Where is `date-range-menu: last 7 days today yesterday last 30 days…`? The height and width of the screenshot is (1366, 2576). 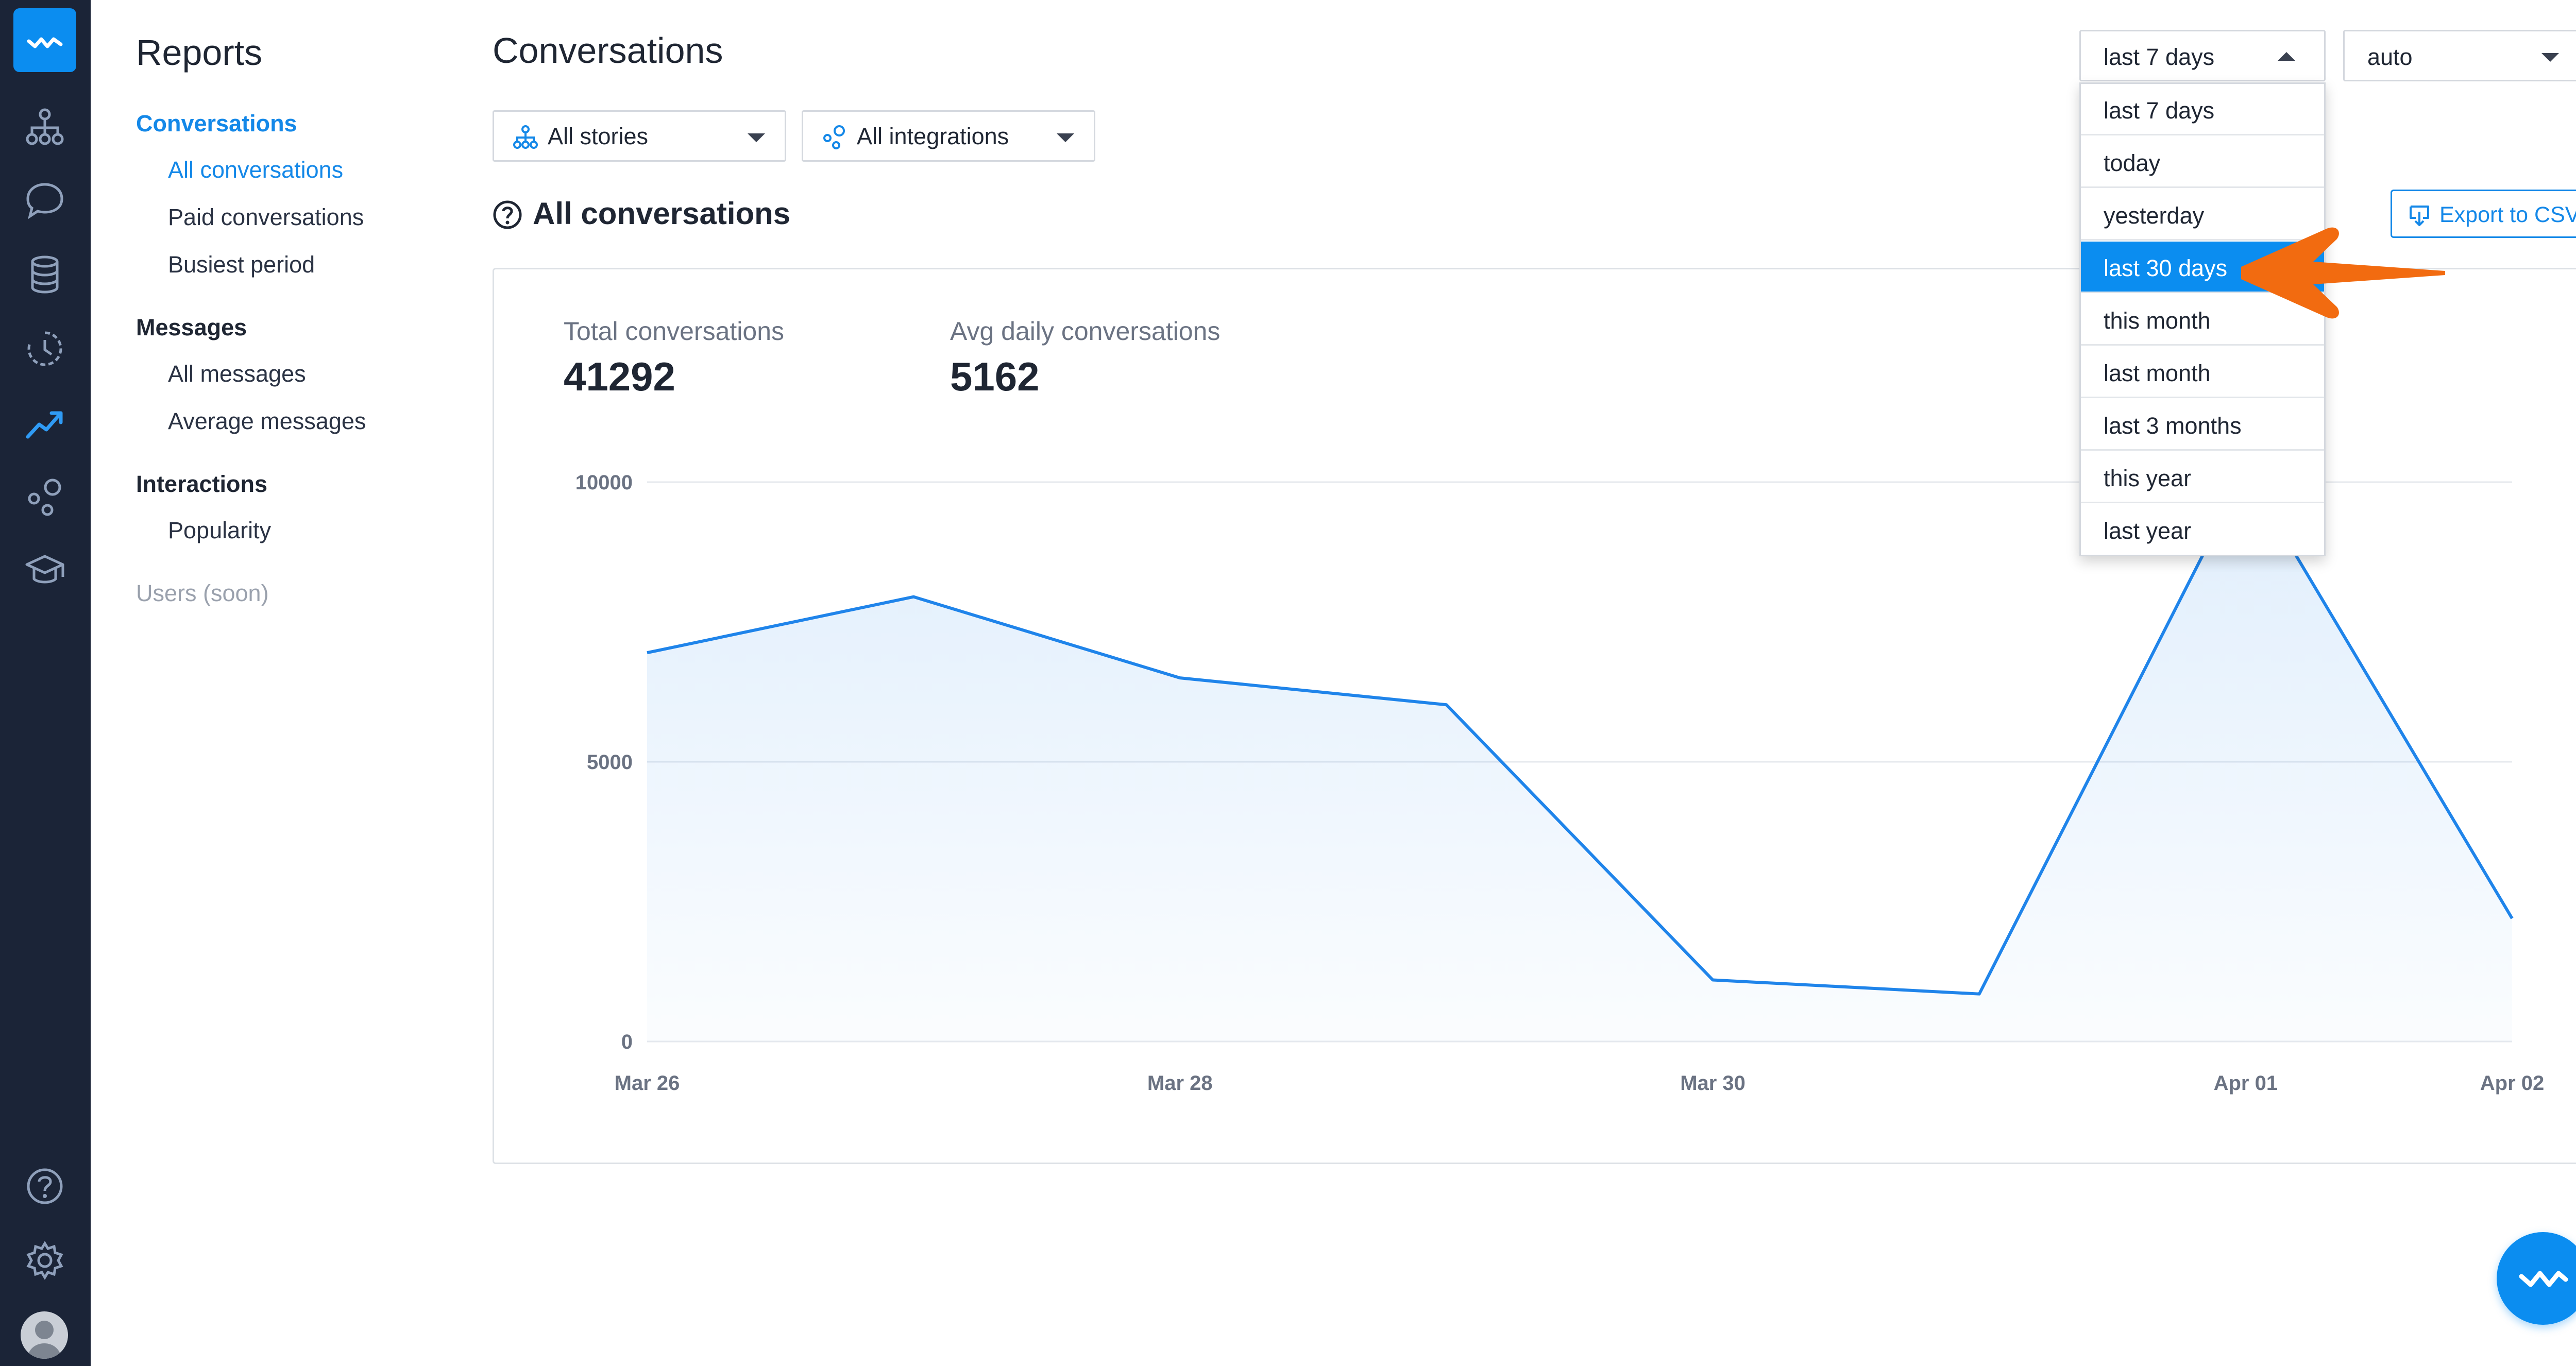 date-range-menu: last 7 days today yesterday last 30 days… is located at coordinates (2202, 319).